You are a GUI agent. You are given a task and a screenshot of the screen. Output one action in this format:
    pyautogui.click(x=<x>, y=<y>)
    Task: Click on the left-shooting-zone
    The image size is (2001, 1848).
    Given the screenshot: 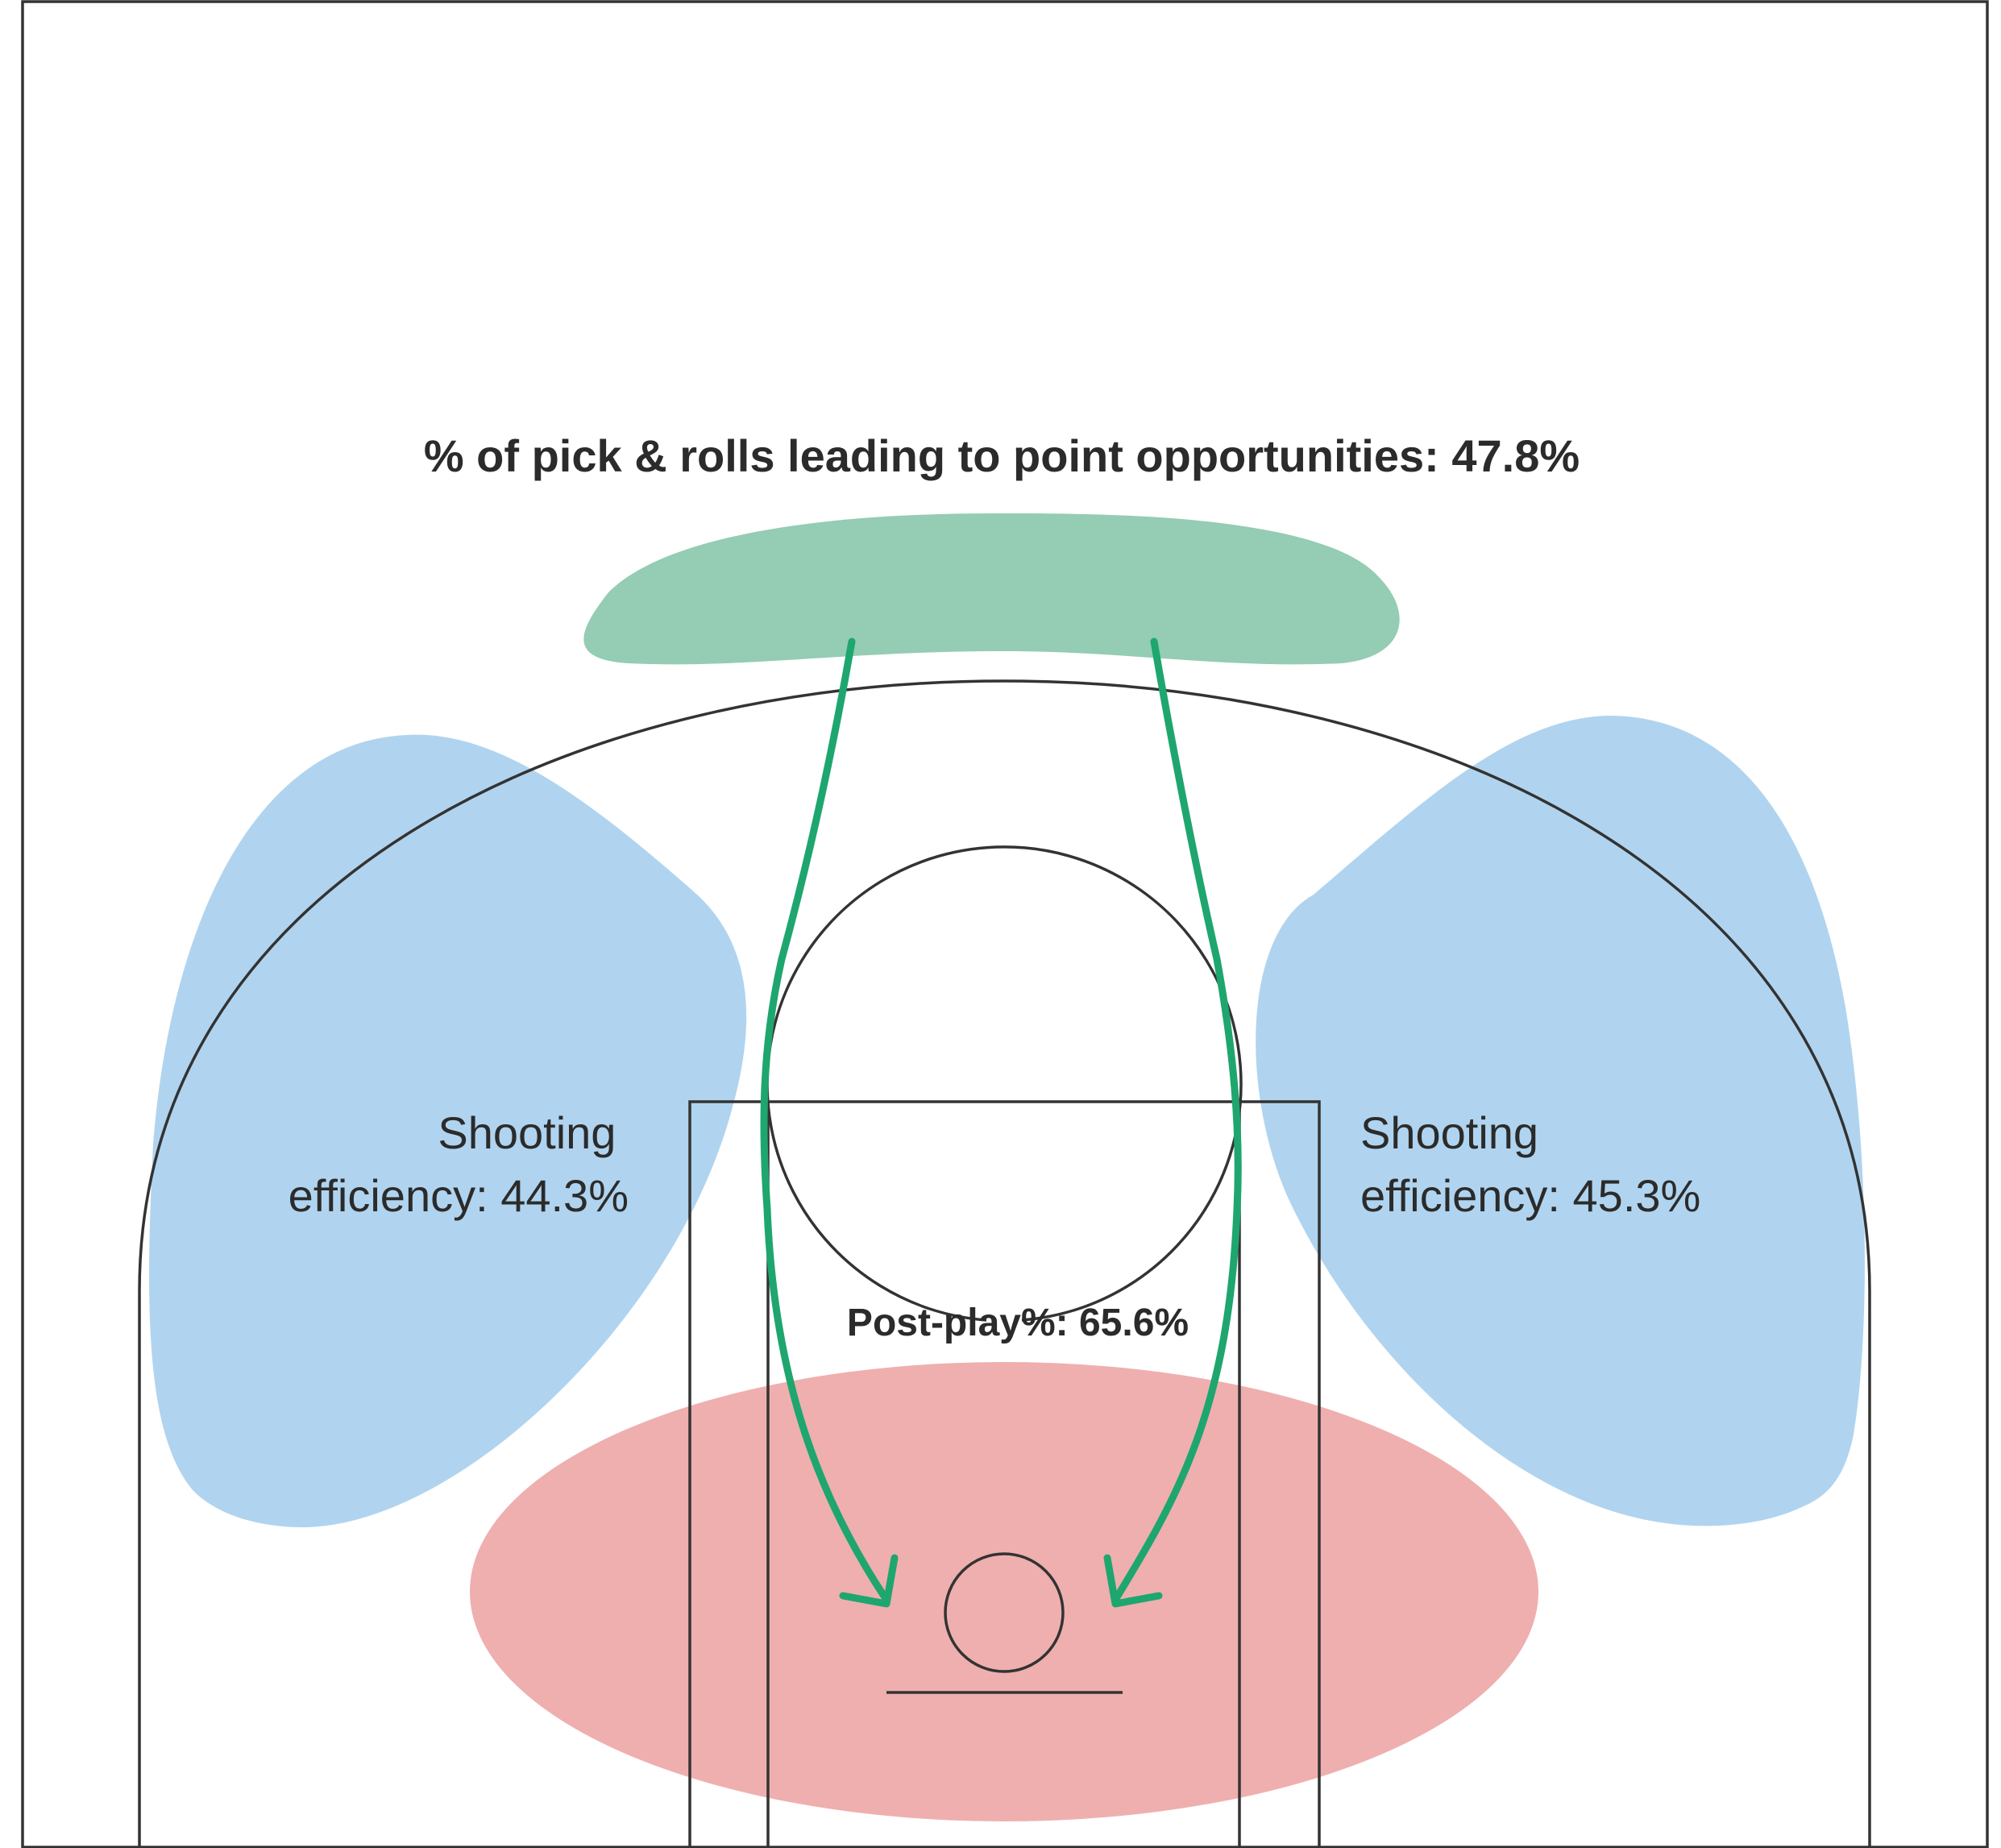 What is the action you would take?
    pyautogui.click(x=448, y=1131)
    